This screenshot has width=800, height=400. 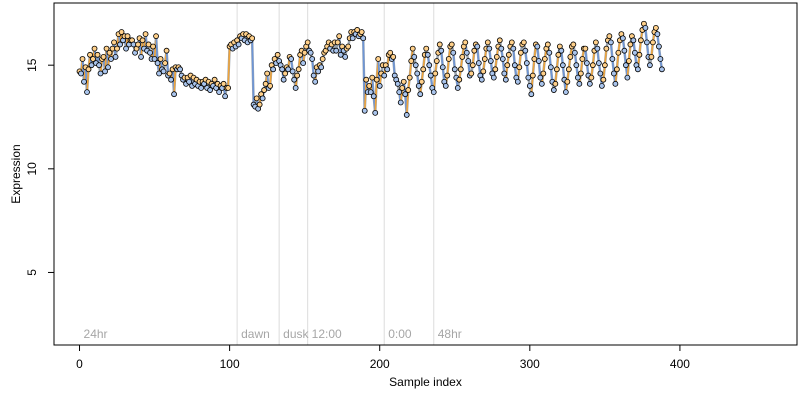 What do you see at coordinates (230, 364) in the screenshot?
I see `x-tick-label: 100` at bounding box center [230, 364].